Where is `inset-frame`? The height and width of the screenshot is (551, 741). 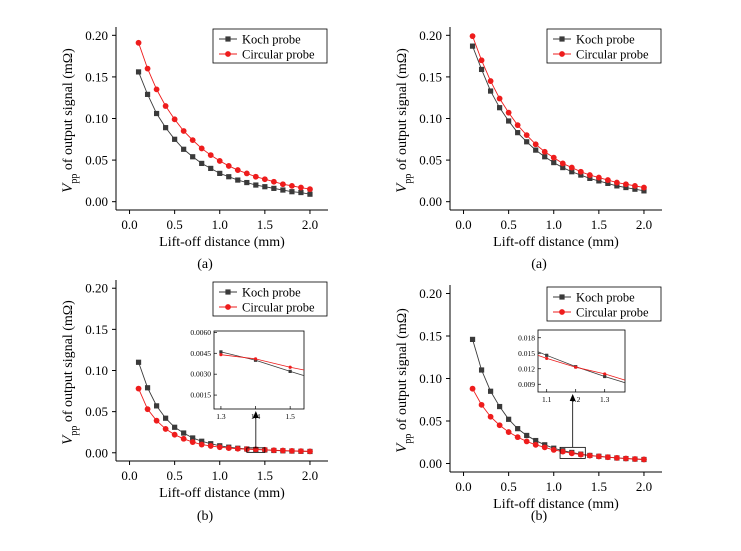 inset-frame is located at coordinates (581, 361).